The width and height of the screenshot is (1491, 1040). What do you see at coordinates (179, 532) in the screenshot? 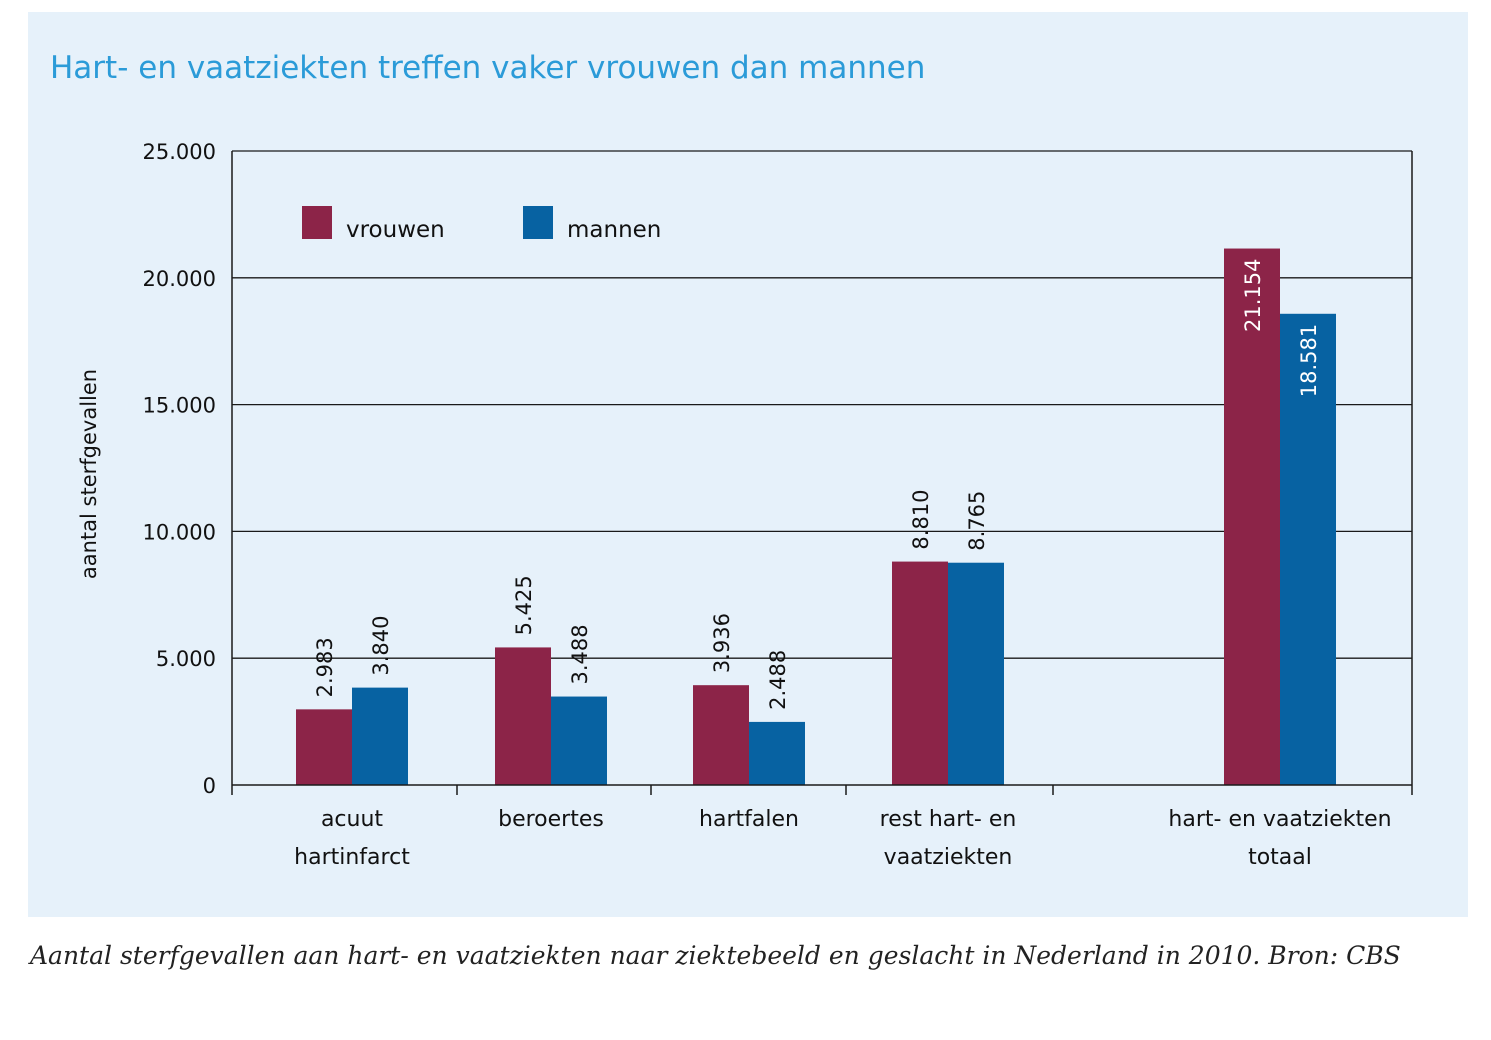
I see `y-tick-label: 10.000` at bounding box center [179, 532].